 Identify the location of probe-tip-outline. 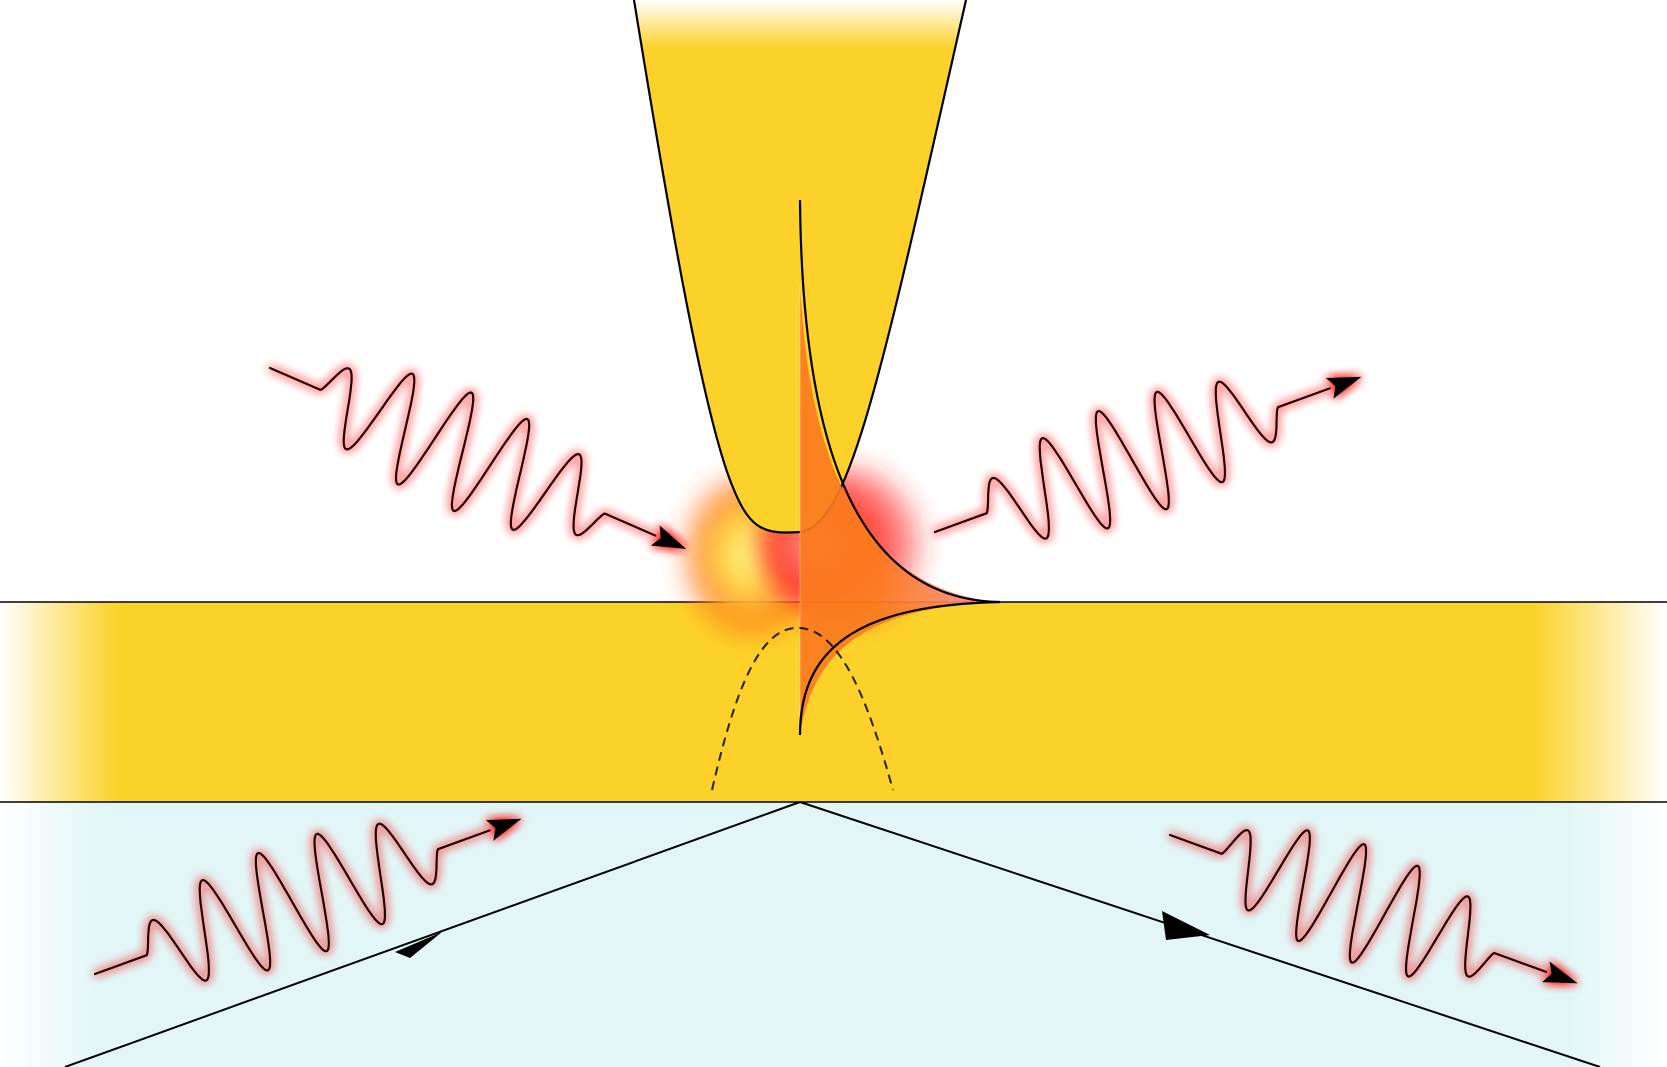
(800, 267).